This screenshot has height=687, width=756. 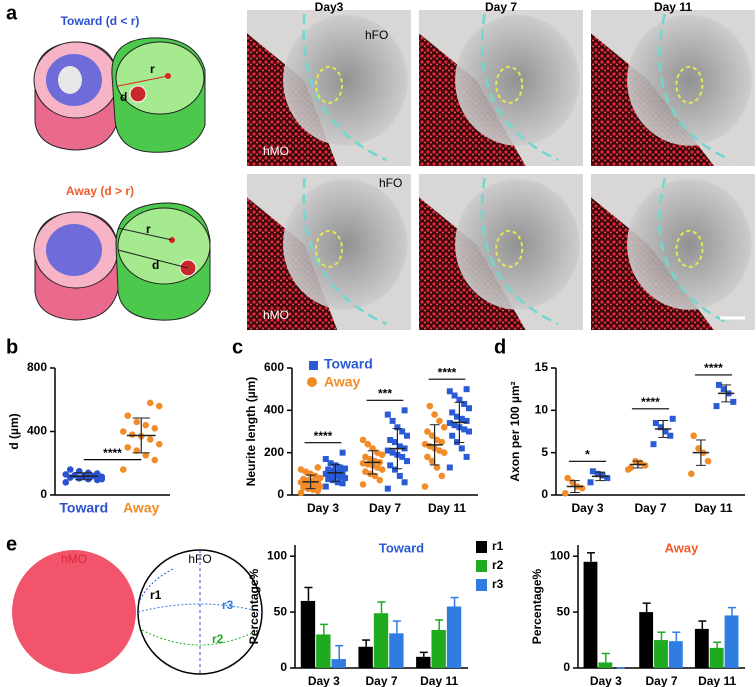 I want to click on y-tick-label: 400, so click(x=274, y=410).